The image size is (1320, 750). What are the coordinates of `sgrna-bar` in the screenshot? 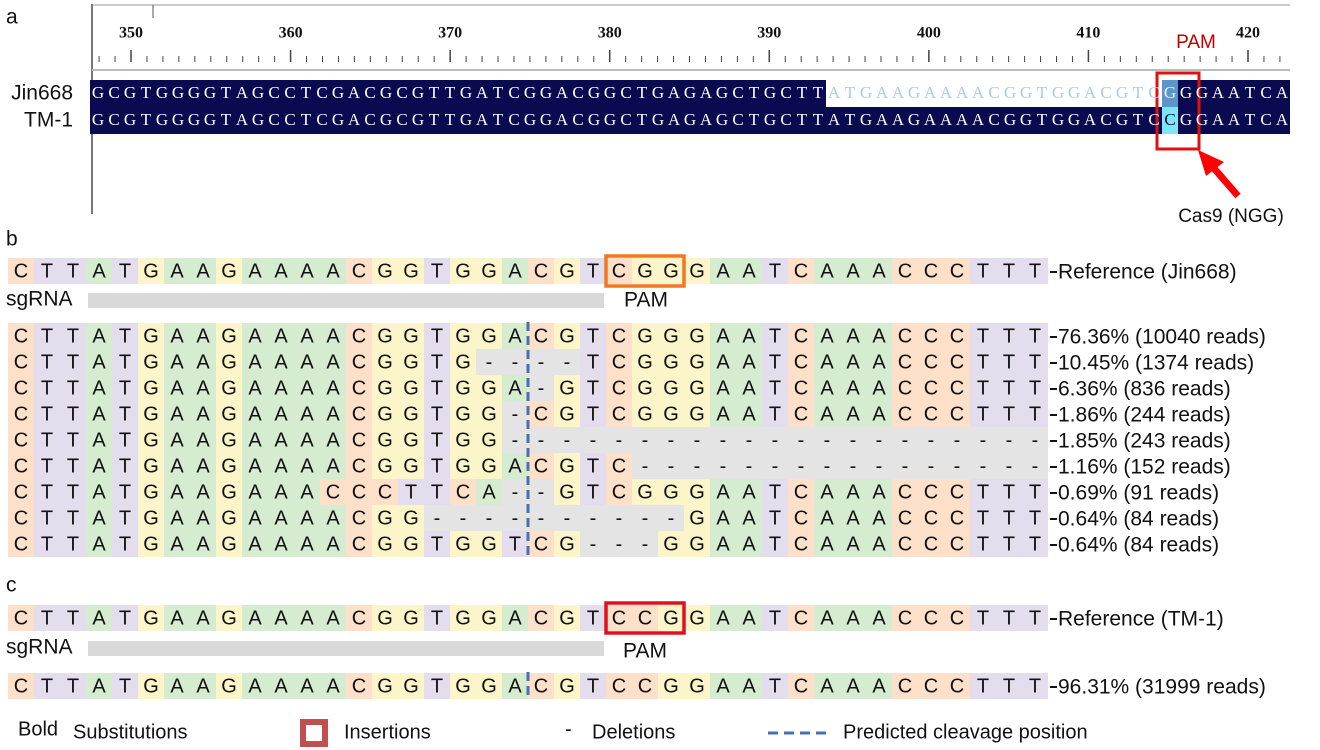 It's located at (346, 648).